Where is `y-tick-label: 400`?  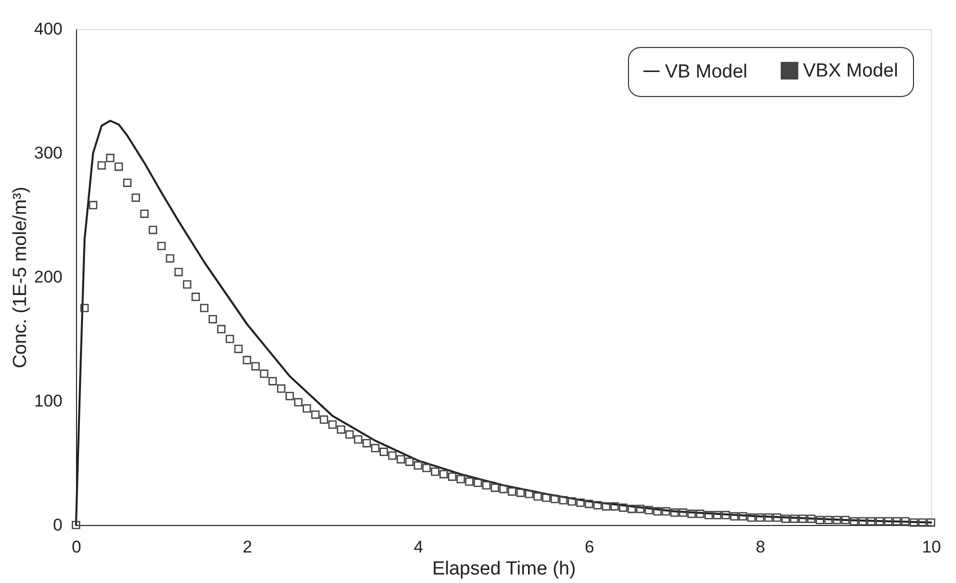 y-tick-label: 400 is located at coordinates (48, 29).